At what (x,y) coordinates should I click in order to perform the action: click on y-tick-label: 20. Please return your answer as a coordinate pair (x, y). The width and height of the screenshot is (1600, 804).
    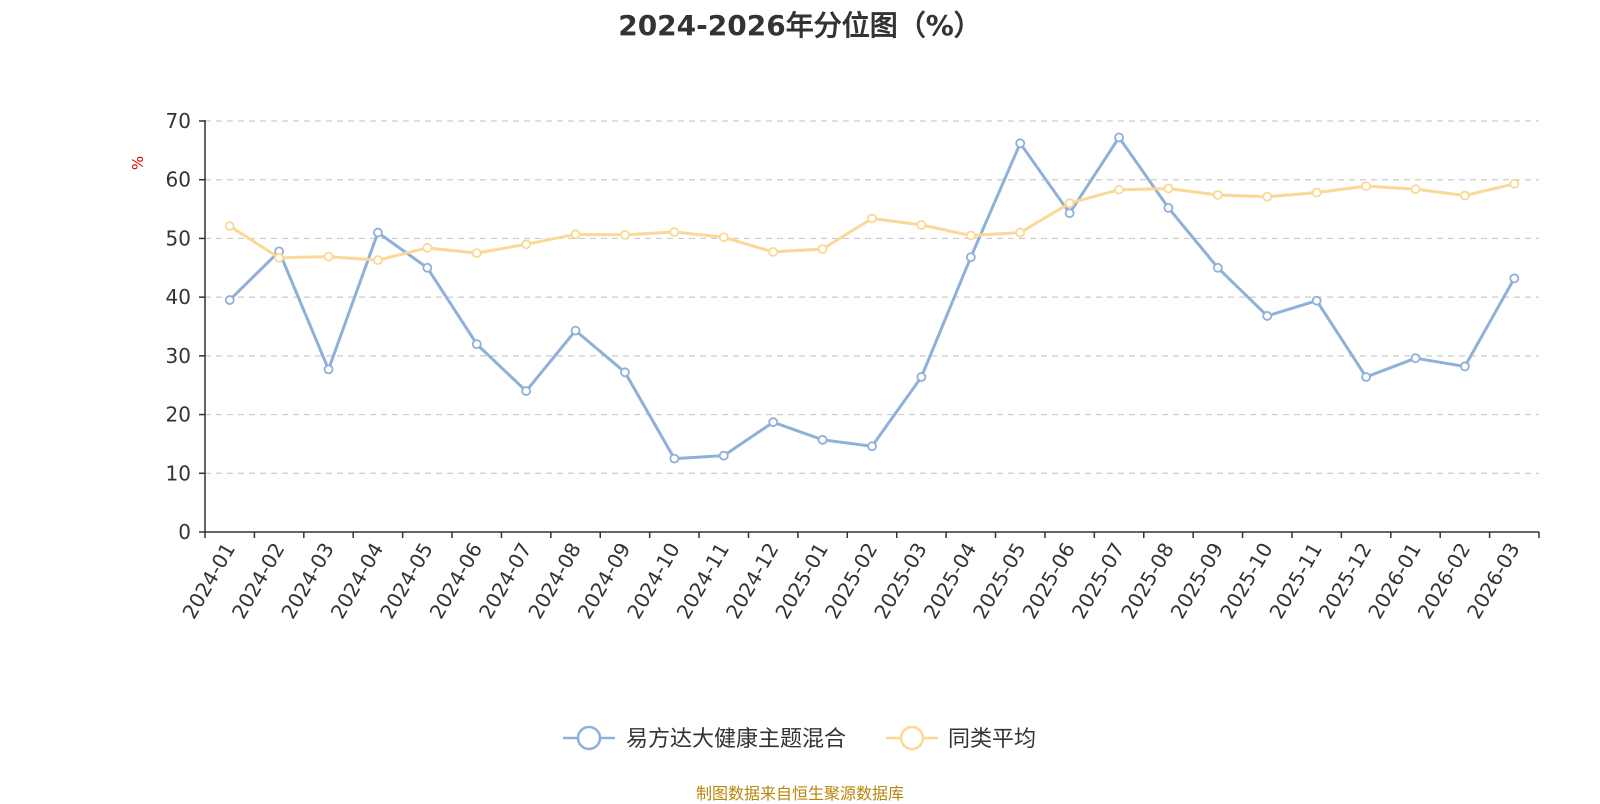
    Looking at the image, I should click on (178, 415).